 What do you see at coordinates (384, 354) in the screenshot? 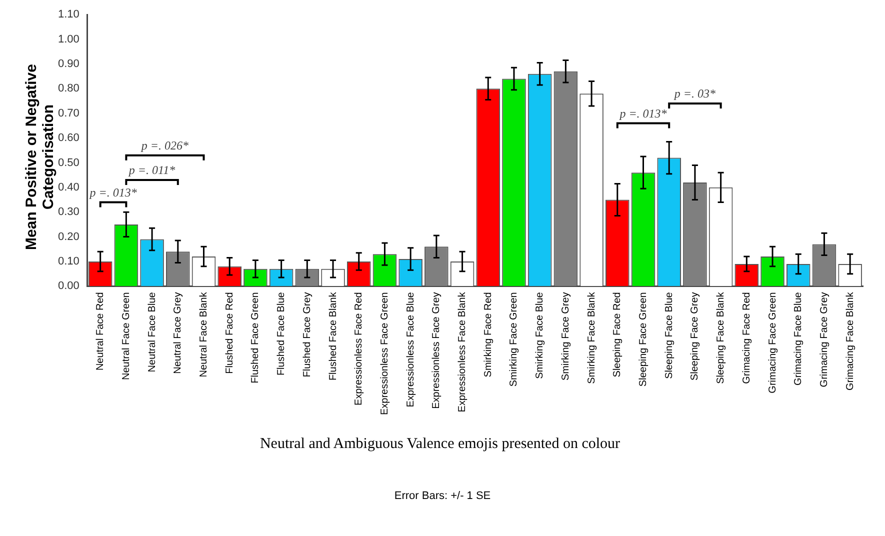
I see `x-tick-label: Expressionless Face Green` at bounding box center [384, 354].